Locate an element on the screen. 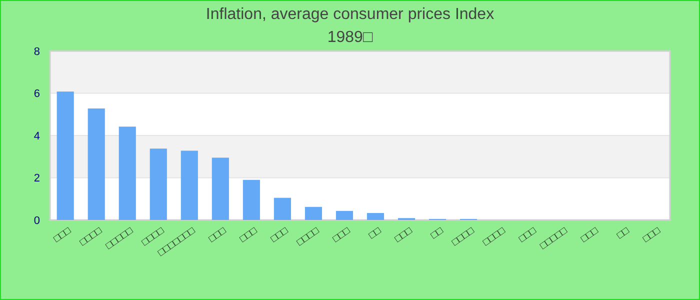  y-tick-label: 8 is located at coordinates (37, 52).